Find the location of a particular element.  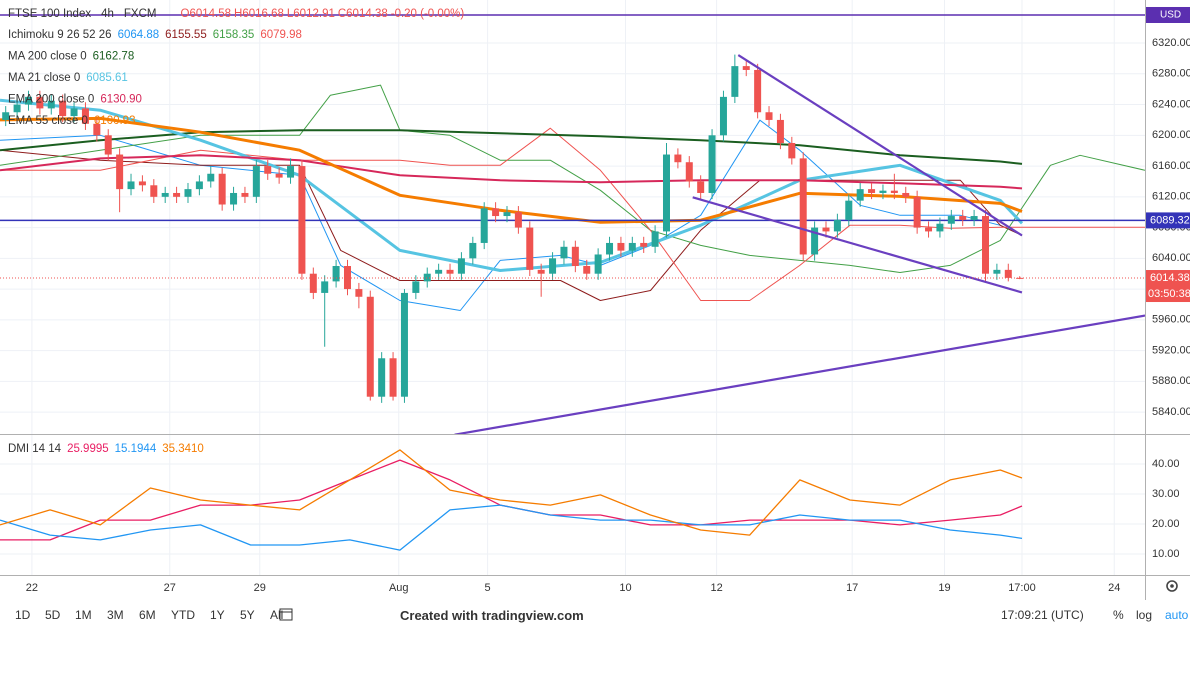

price-tag is located at coordinates (1168, 14).